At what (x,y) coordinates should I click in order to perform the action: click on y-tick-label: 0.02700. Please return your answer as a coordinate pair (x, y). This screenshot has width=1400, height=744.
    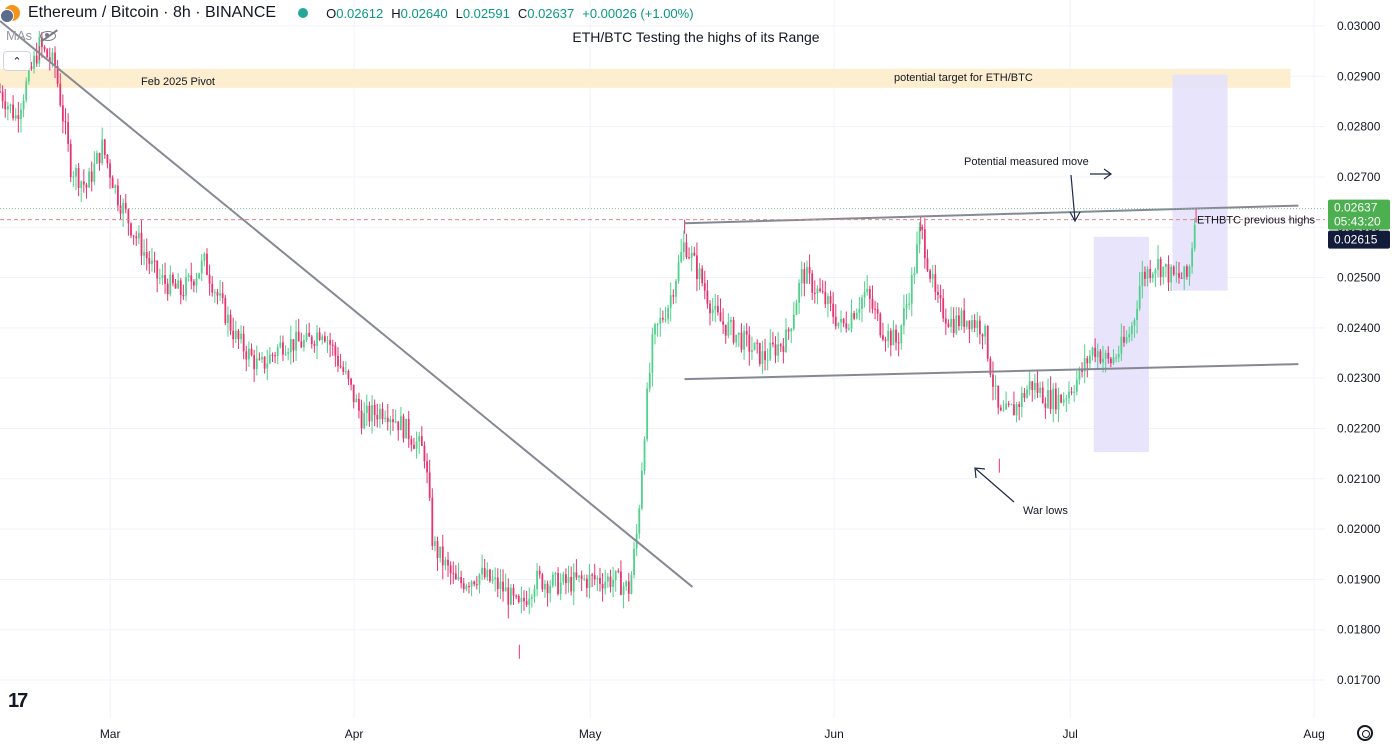
    Looking at the image, I should click on (1359, 177).